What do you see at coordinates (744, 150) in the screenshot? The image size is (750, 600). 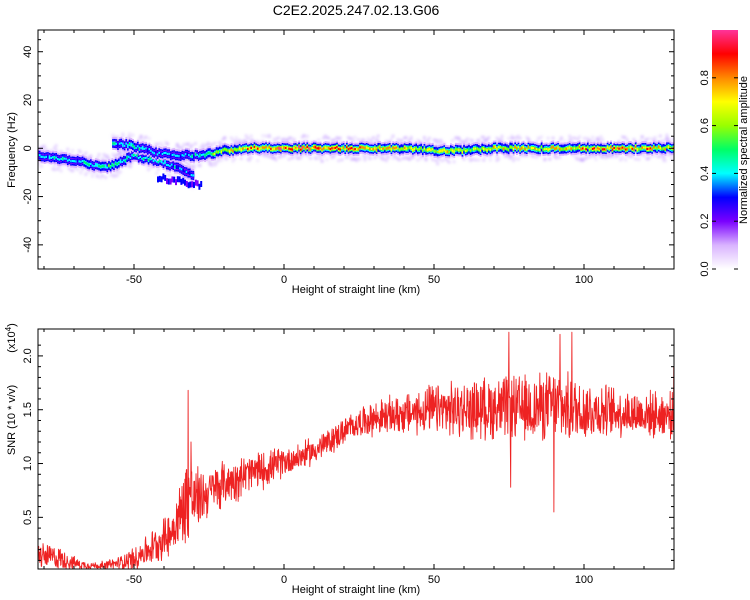 I see `colorbar-label: Normalized spectral amplitude` at bounding box center [744, 150].